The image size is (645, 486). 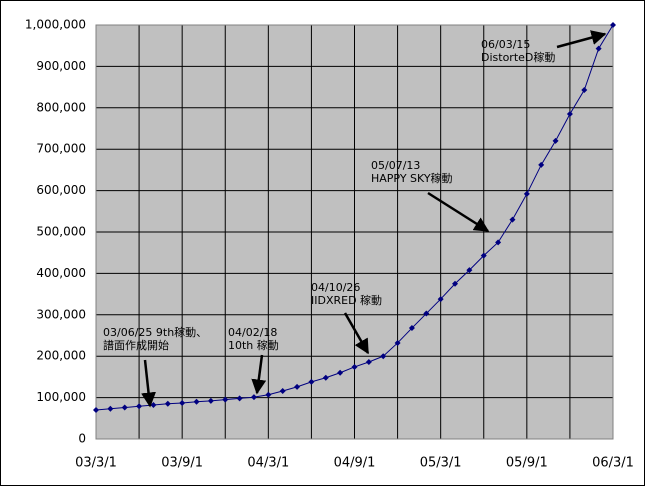 I want to click on x-tick-label: 05/9/1, so click(x=527, y=463).